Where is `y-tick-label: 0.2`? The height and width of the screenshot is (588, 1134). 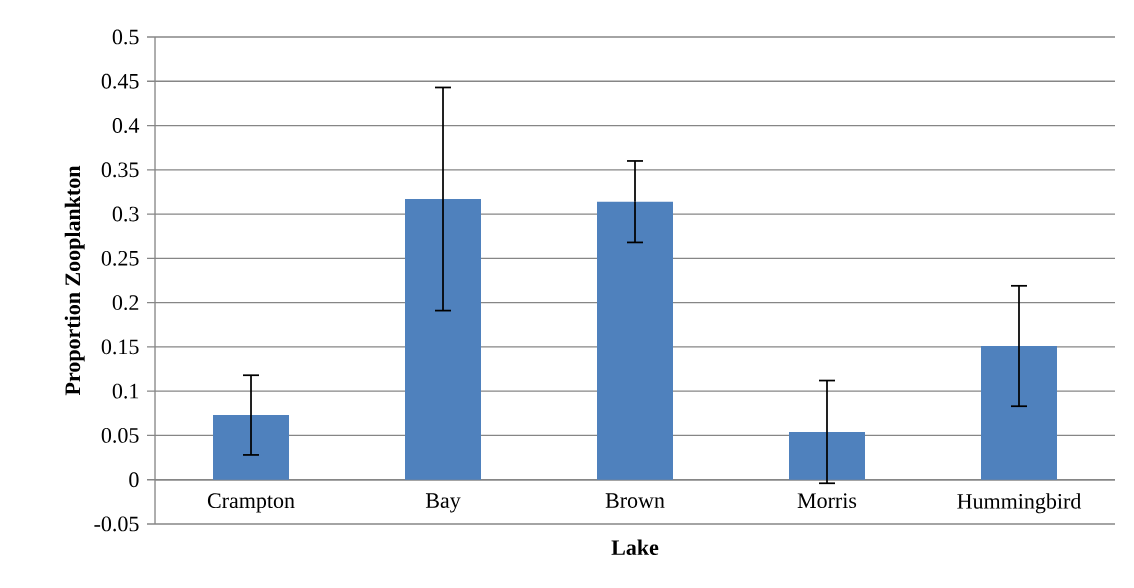 y-tick-label: 0.2 is located at coordinates (125, 303).